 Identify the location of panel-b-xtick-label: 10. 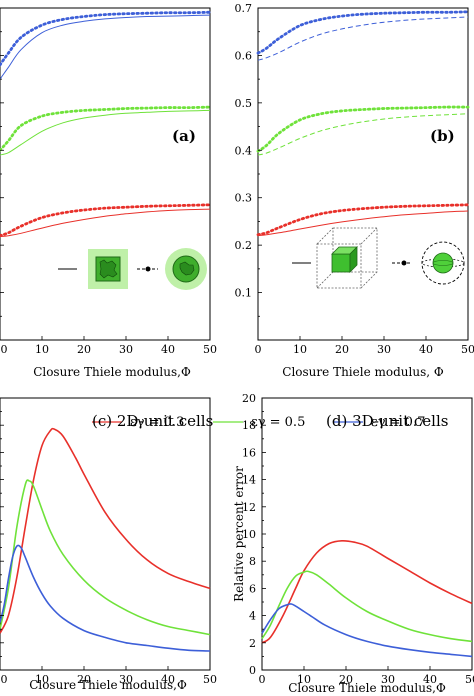
(300, 349).